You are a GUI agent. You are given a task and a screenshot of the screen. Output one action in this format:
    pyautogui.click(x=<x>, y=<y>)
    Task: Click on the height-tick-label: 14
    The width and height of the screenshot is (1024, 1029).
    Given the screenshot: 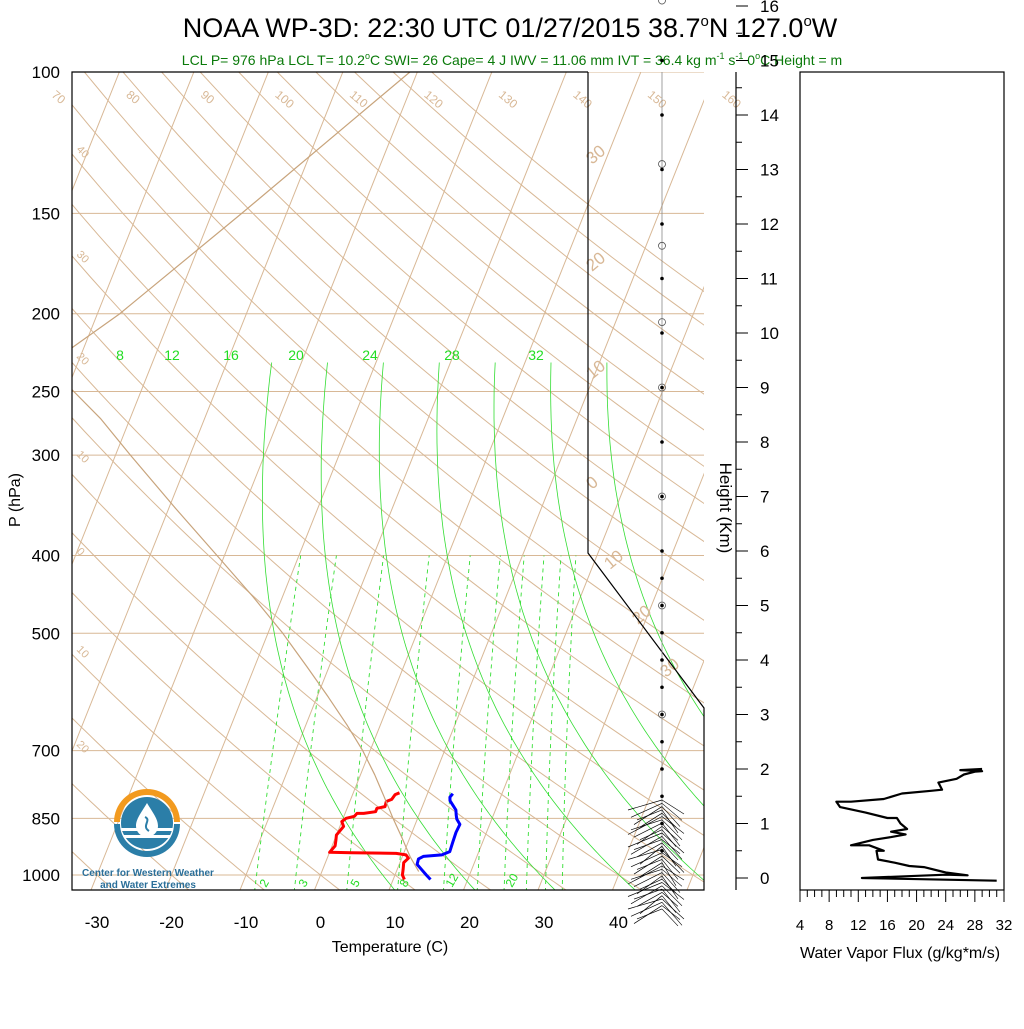 What is the action you would take?
    pyautogui.click(x=769, y=115)
    